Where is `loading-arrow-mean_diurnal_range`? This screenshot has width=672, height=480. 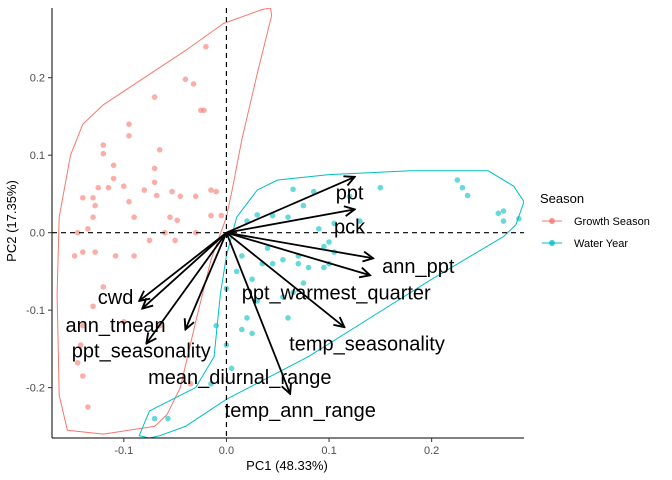
loading-arrow-mean_diurnal_range is located at coordinates (206, 281).